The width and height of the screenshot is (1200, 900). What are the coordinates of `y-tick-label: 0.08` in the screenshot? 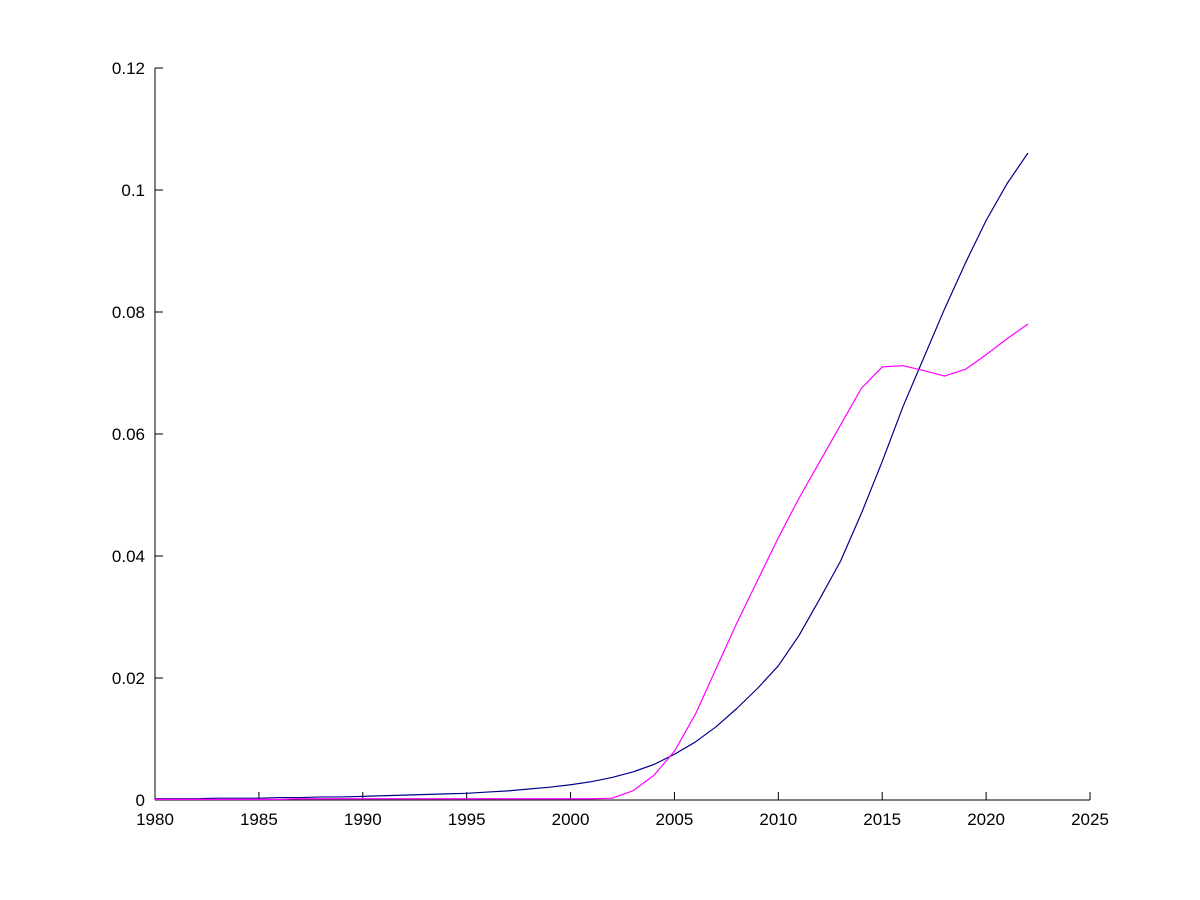 It's located at (128, 312).